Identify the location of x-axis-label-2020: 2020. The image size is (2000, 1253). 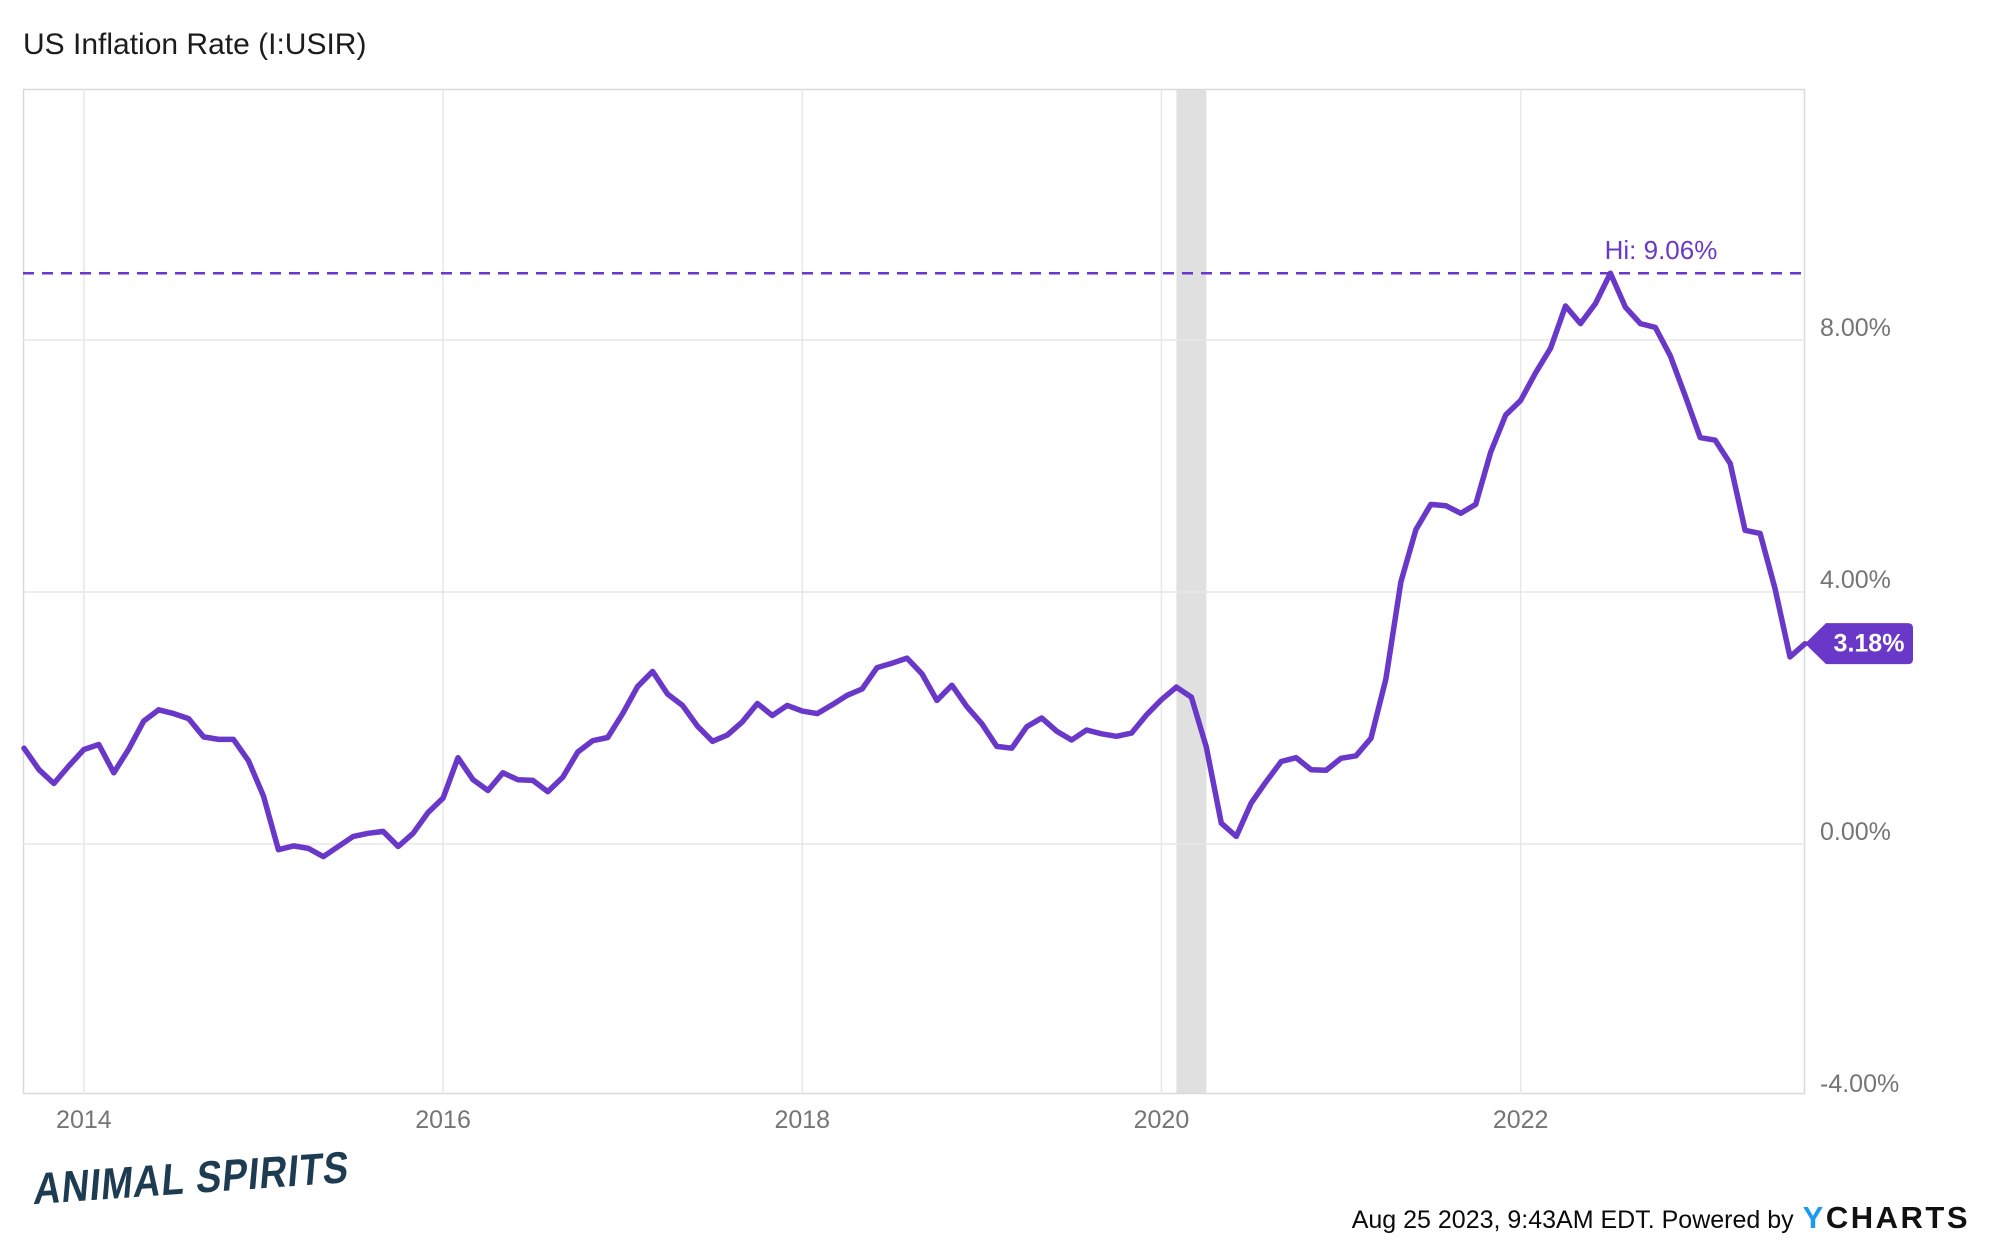
(1162, 1120).